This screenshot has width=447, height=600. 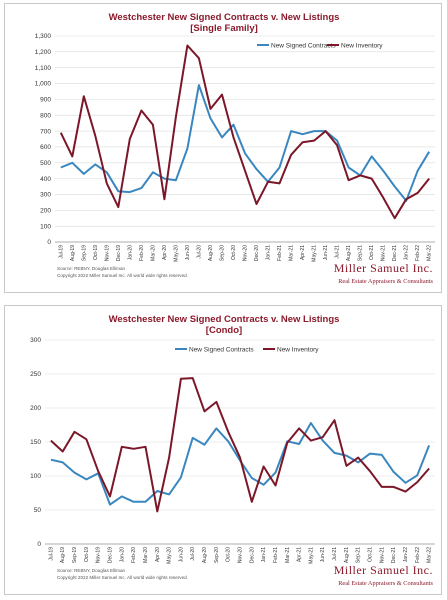 What do you see at coordinates (63, 555) in the screenshot?
I see `x-tick-label: Aug-19` at bounding box center [63, 555].